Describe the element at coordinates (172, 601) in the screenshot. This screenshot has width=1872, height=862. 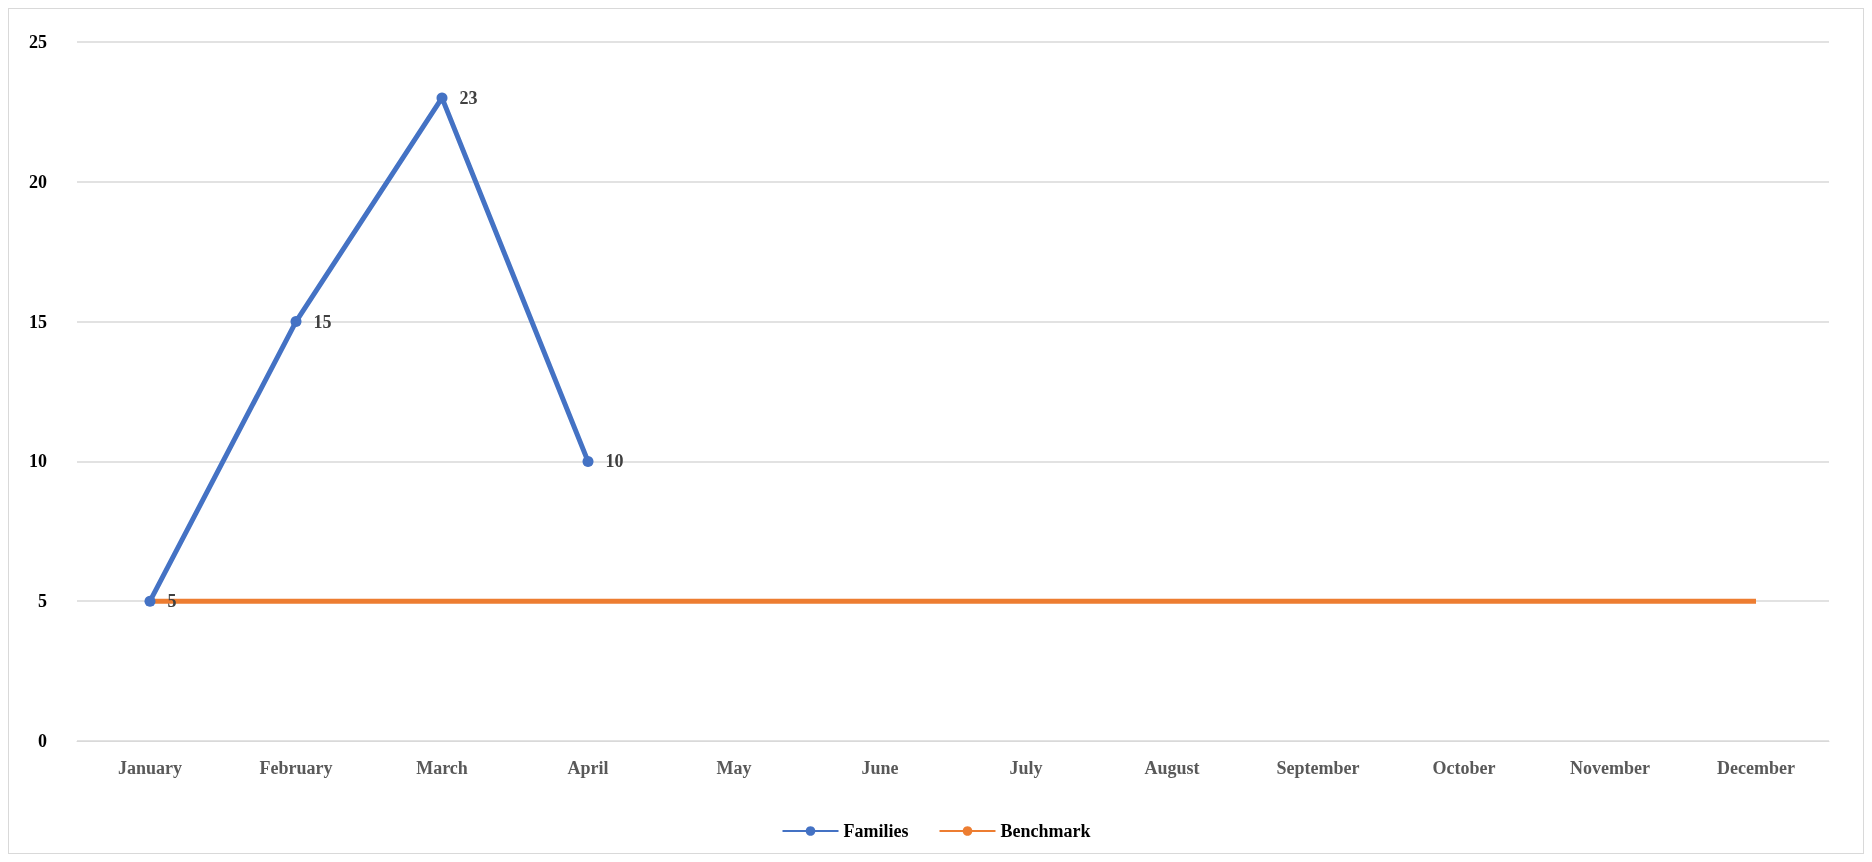
I see `data-label: 5` at that location.